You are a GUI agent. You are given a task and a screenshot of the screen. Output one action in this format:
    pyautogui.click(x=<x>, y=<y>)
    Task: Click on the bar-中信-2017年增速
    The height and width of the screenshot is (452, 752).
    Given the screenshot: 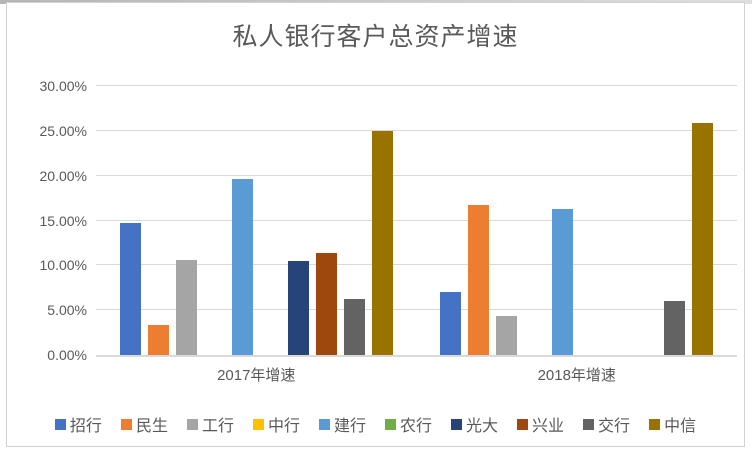 What is the action you would take?
    pyautogui.click(x=382, y=242)
    